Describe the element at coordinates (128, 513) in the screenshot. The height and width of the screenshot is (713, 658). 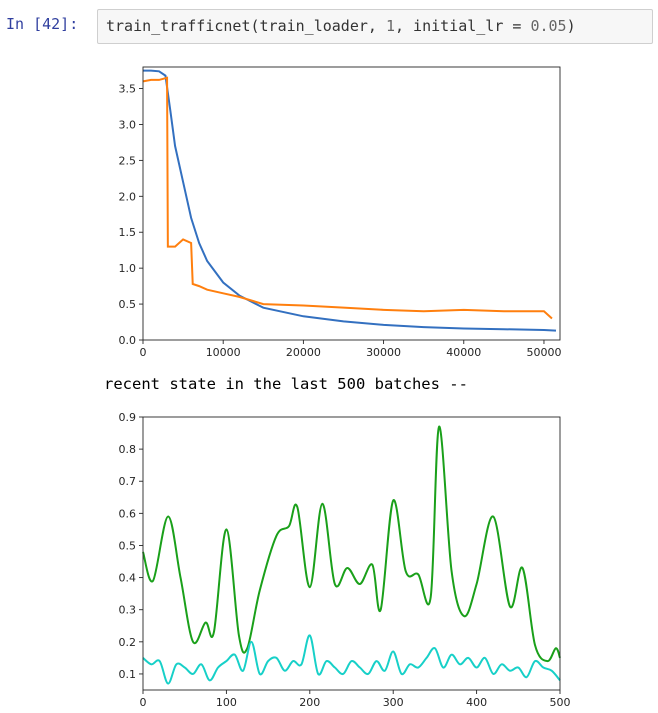
I see `y-tick-label: 0.6` at that location.